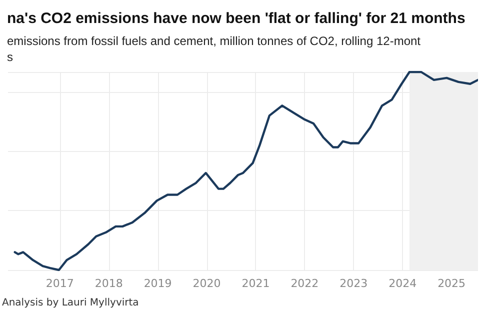 The image size is (480, 320). Describe the element at coordinates (158, 283) in the screenshot. I see `x-tick-label: 2019` at that location.